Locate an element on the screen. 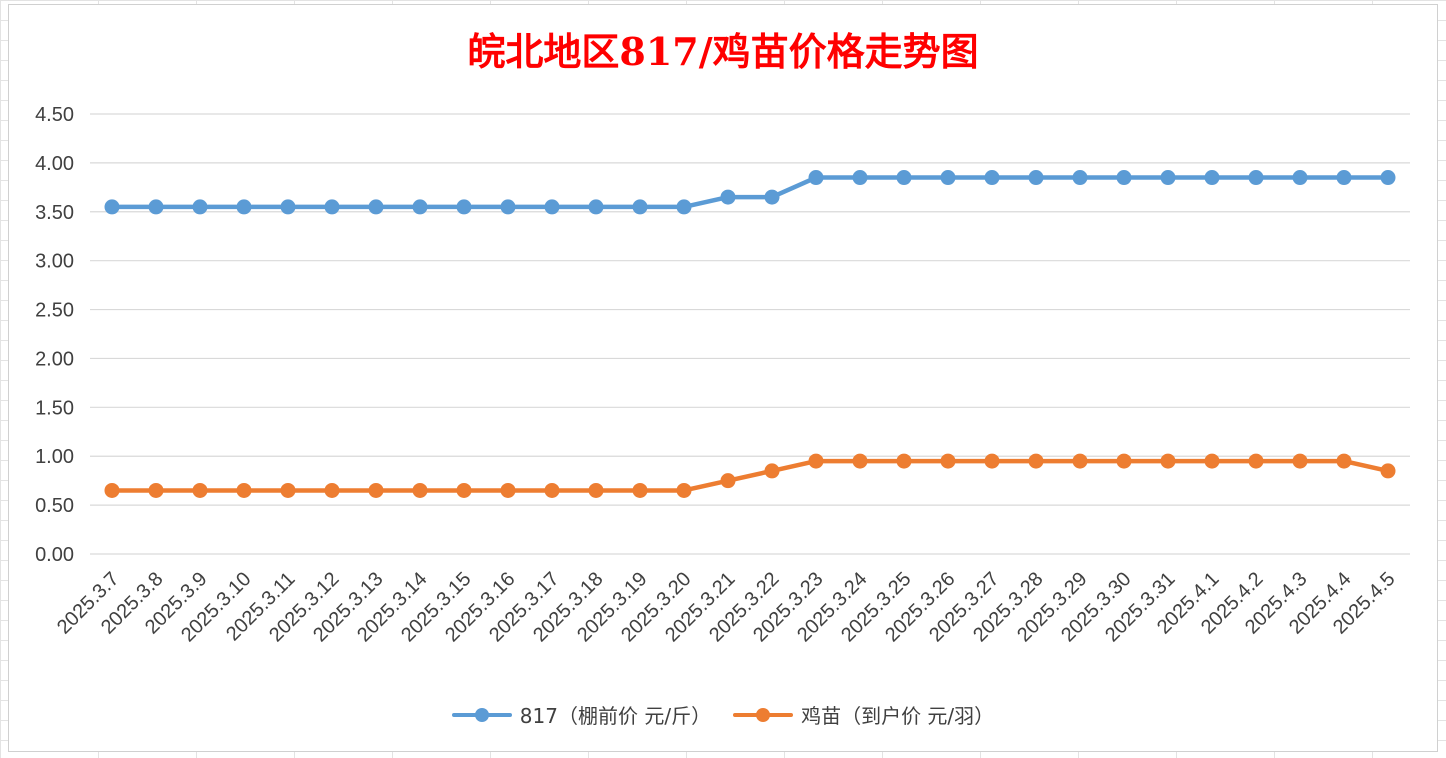 This screenshot has height=758, width=1446. y-tick-label: 3.00 is located at coordinates (54, 262).